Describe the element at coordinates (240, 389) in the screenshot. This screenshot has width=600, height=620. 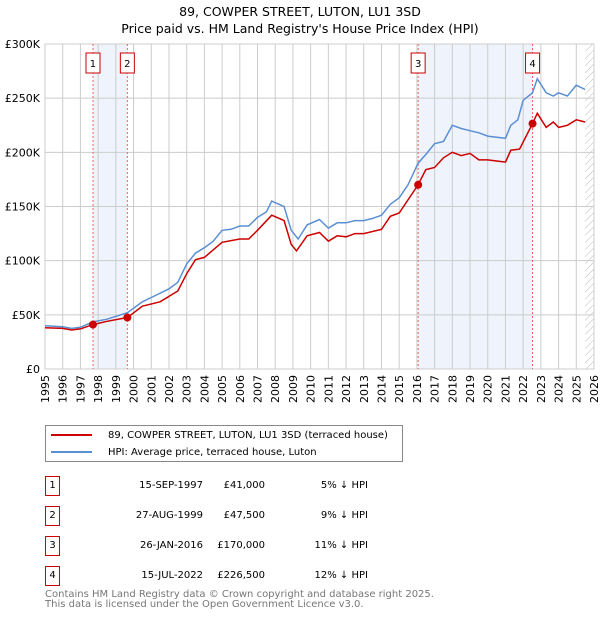
I see `x-tick-label: 2006` at that location.